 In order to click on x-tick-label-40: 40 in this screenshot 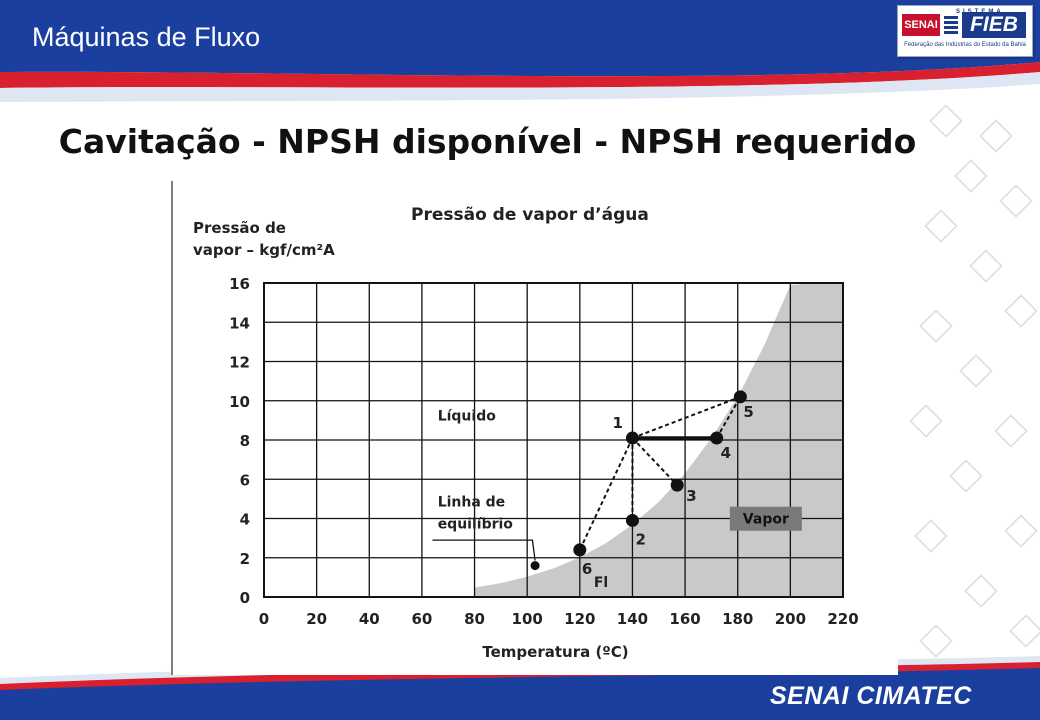, I will do `click(369, 619)`.